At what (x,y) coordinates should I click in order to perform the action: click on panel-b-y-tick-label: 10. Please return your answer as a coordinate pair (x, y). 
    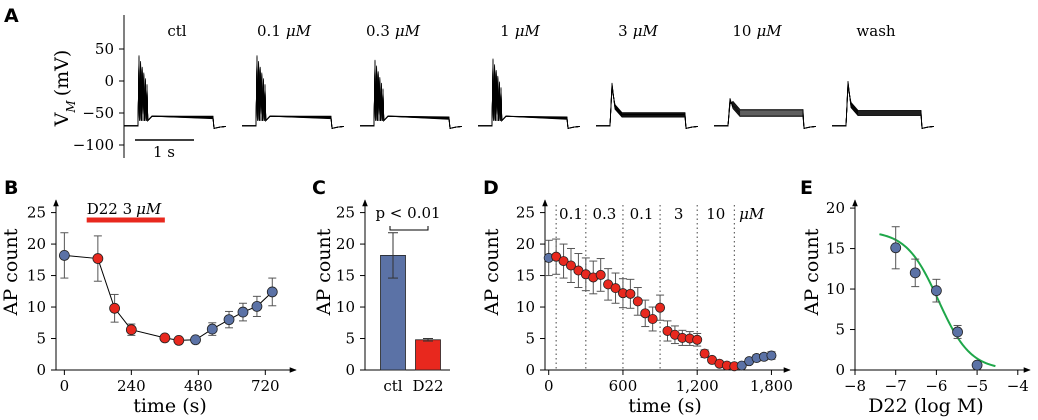
    Looking at the image, I should click on (36, 307).